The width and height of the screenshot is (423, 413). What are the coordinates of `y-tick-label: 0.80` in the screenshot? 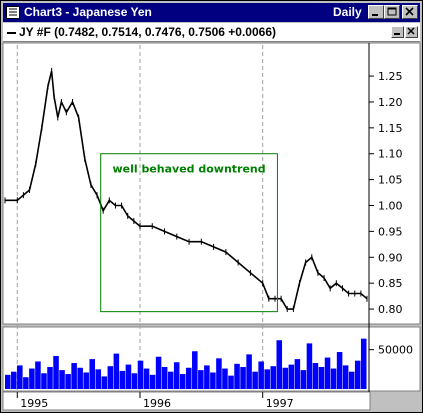 It's located at (390, 309).